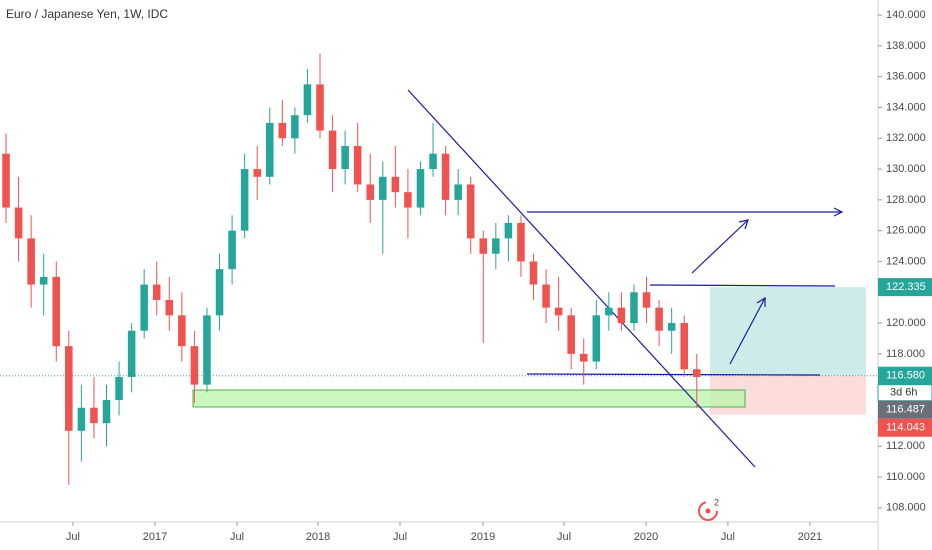 The height and width of the screenshot is (550, 932). What do you see at coordinates (905, 446) in the screenshot?
I see `y-tick-label: 112.000` at bounding box center [905, 446].